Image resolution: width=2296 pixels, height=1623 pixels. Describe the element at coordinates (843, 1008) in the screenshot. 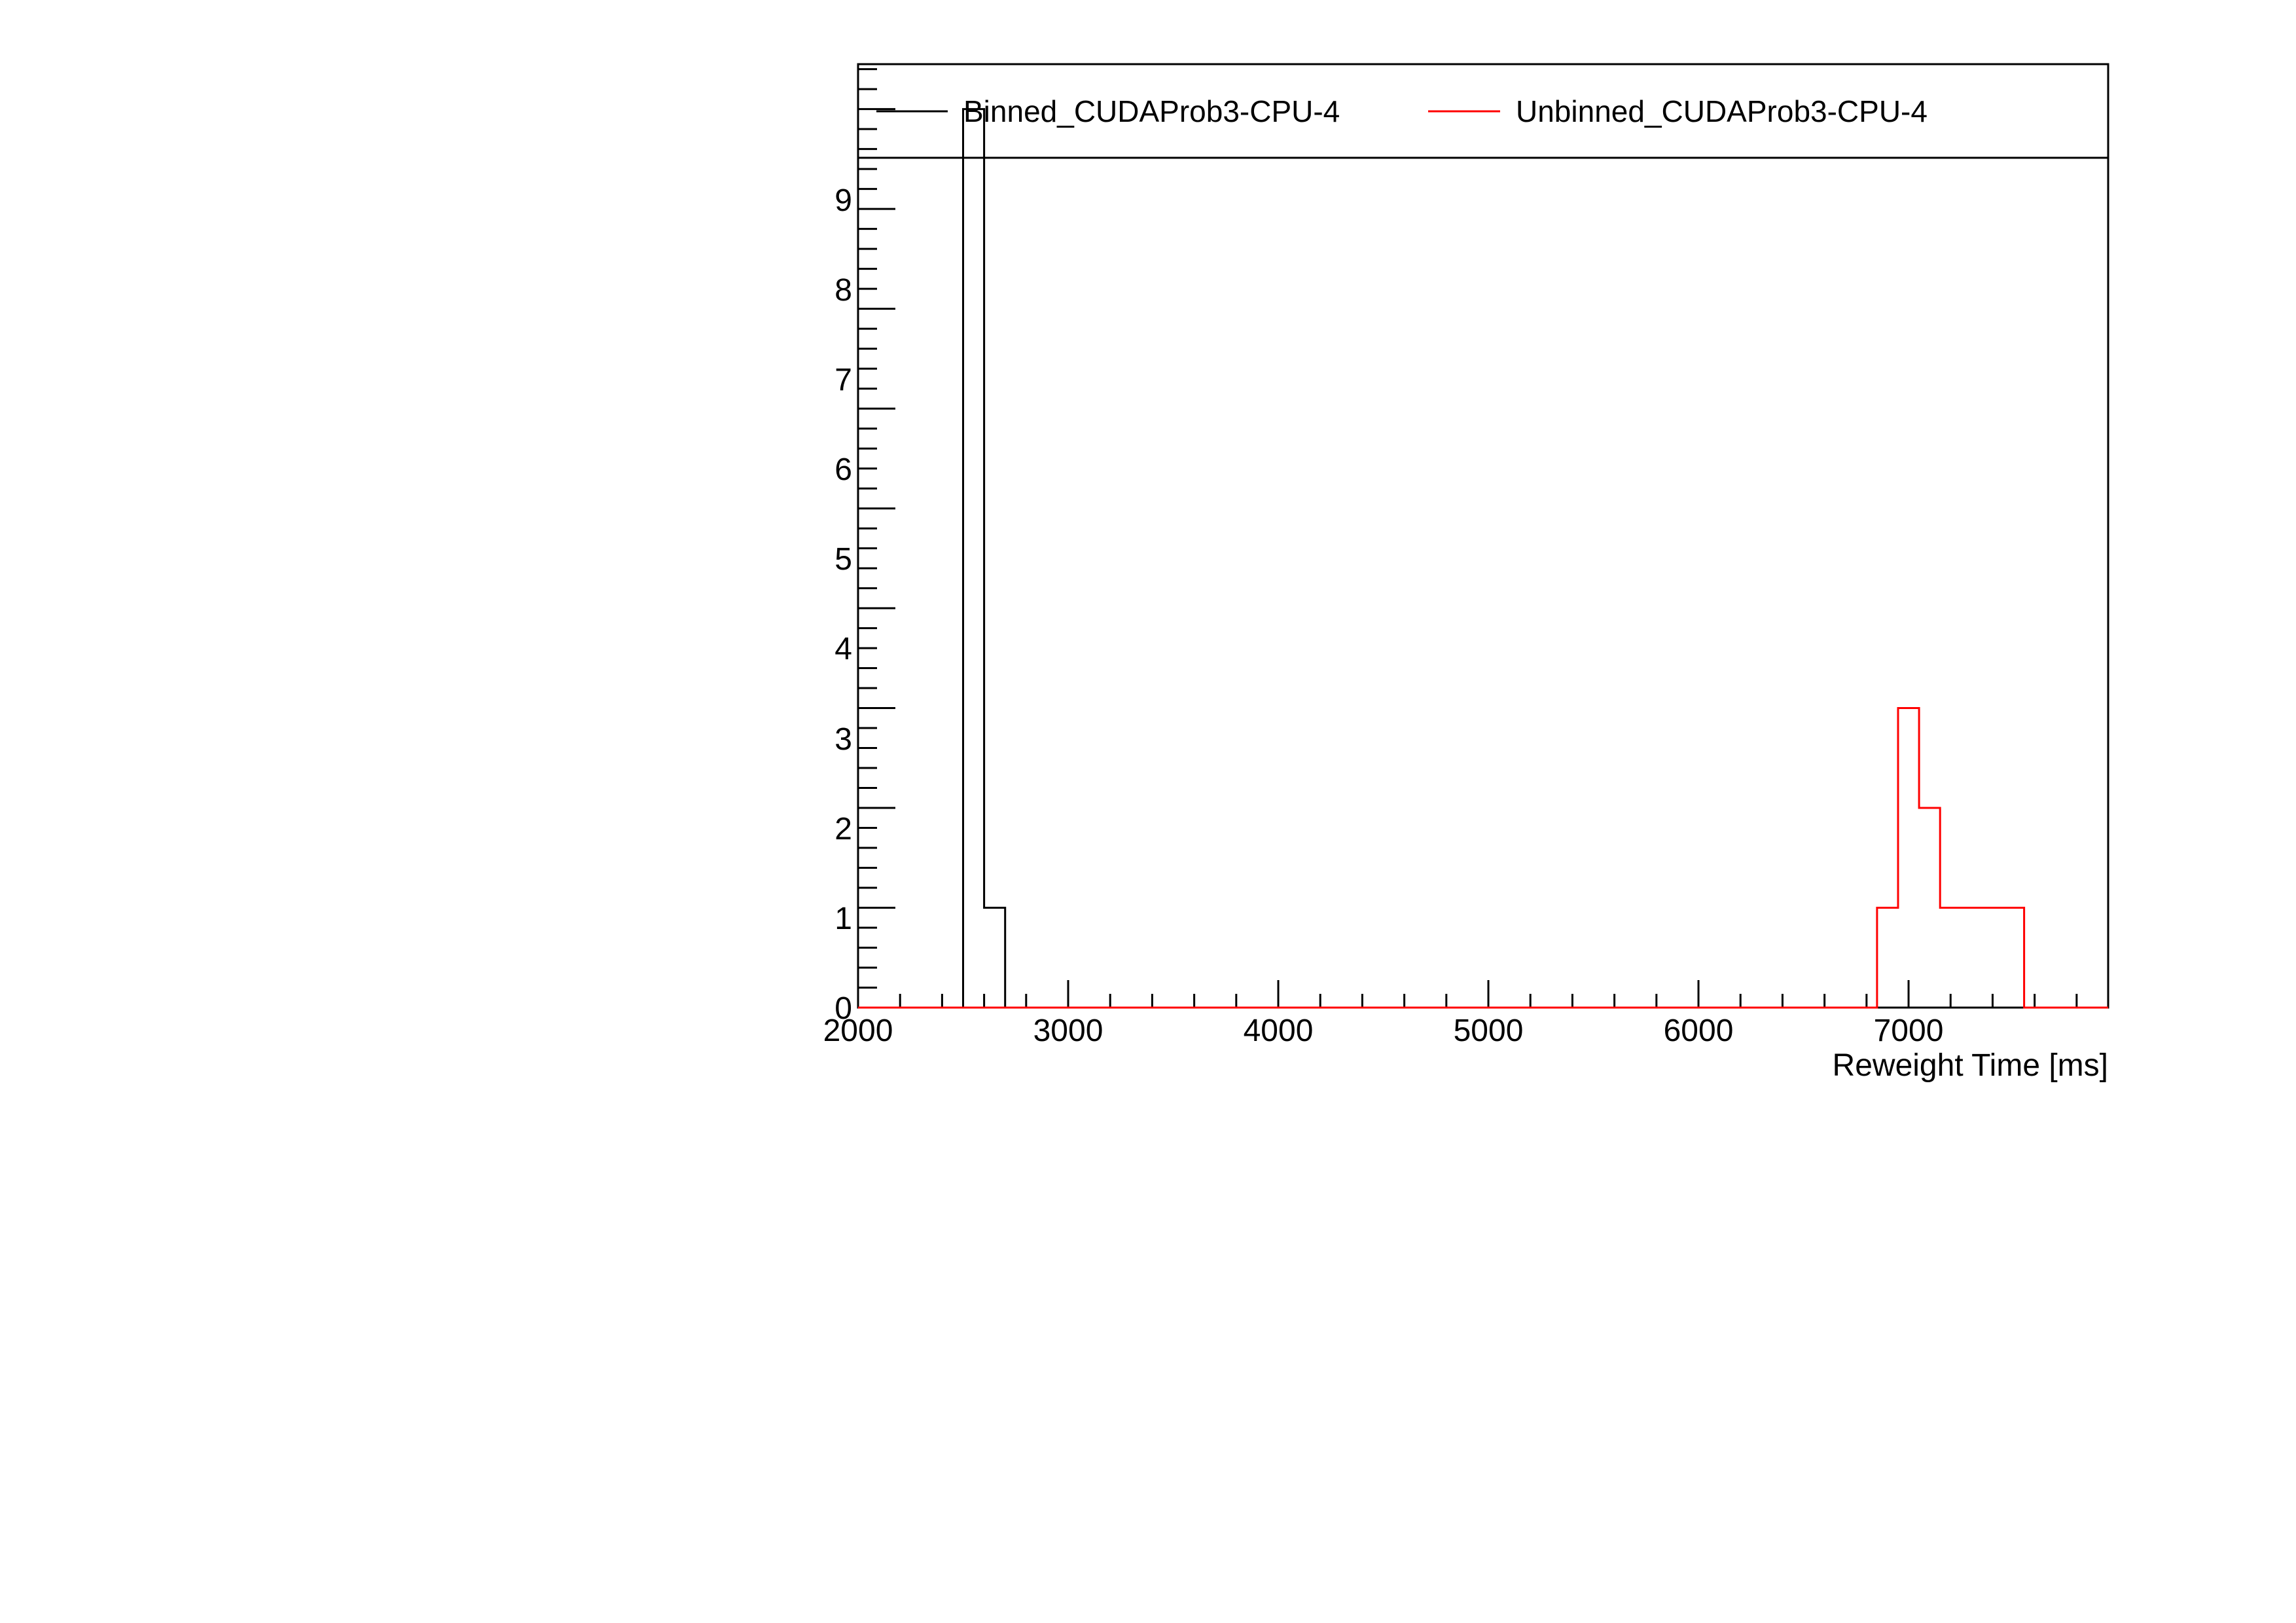

I see `y-tick-label: 0` at that location.